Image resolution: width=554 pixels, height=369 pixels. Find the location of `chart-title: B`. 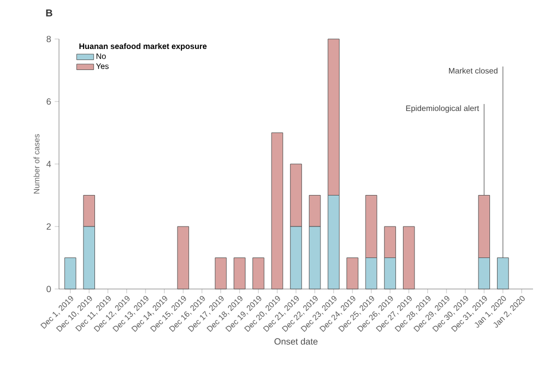

chart-title: B is located at coordinates (49, 13).